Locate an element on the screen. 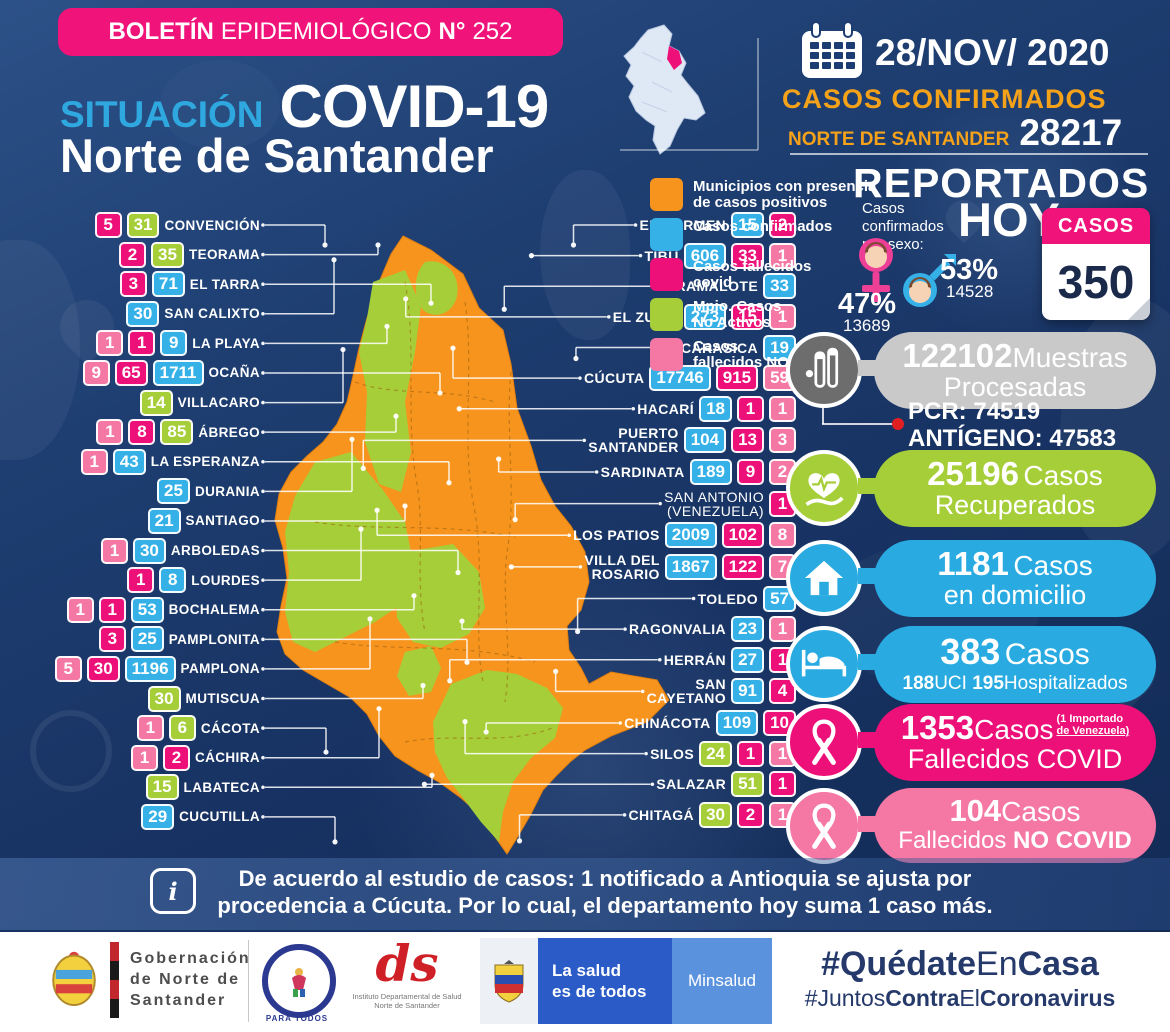  municipality-name: SAN CAYETANO is located at coordinates (686, 691).